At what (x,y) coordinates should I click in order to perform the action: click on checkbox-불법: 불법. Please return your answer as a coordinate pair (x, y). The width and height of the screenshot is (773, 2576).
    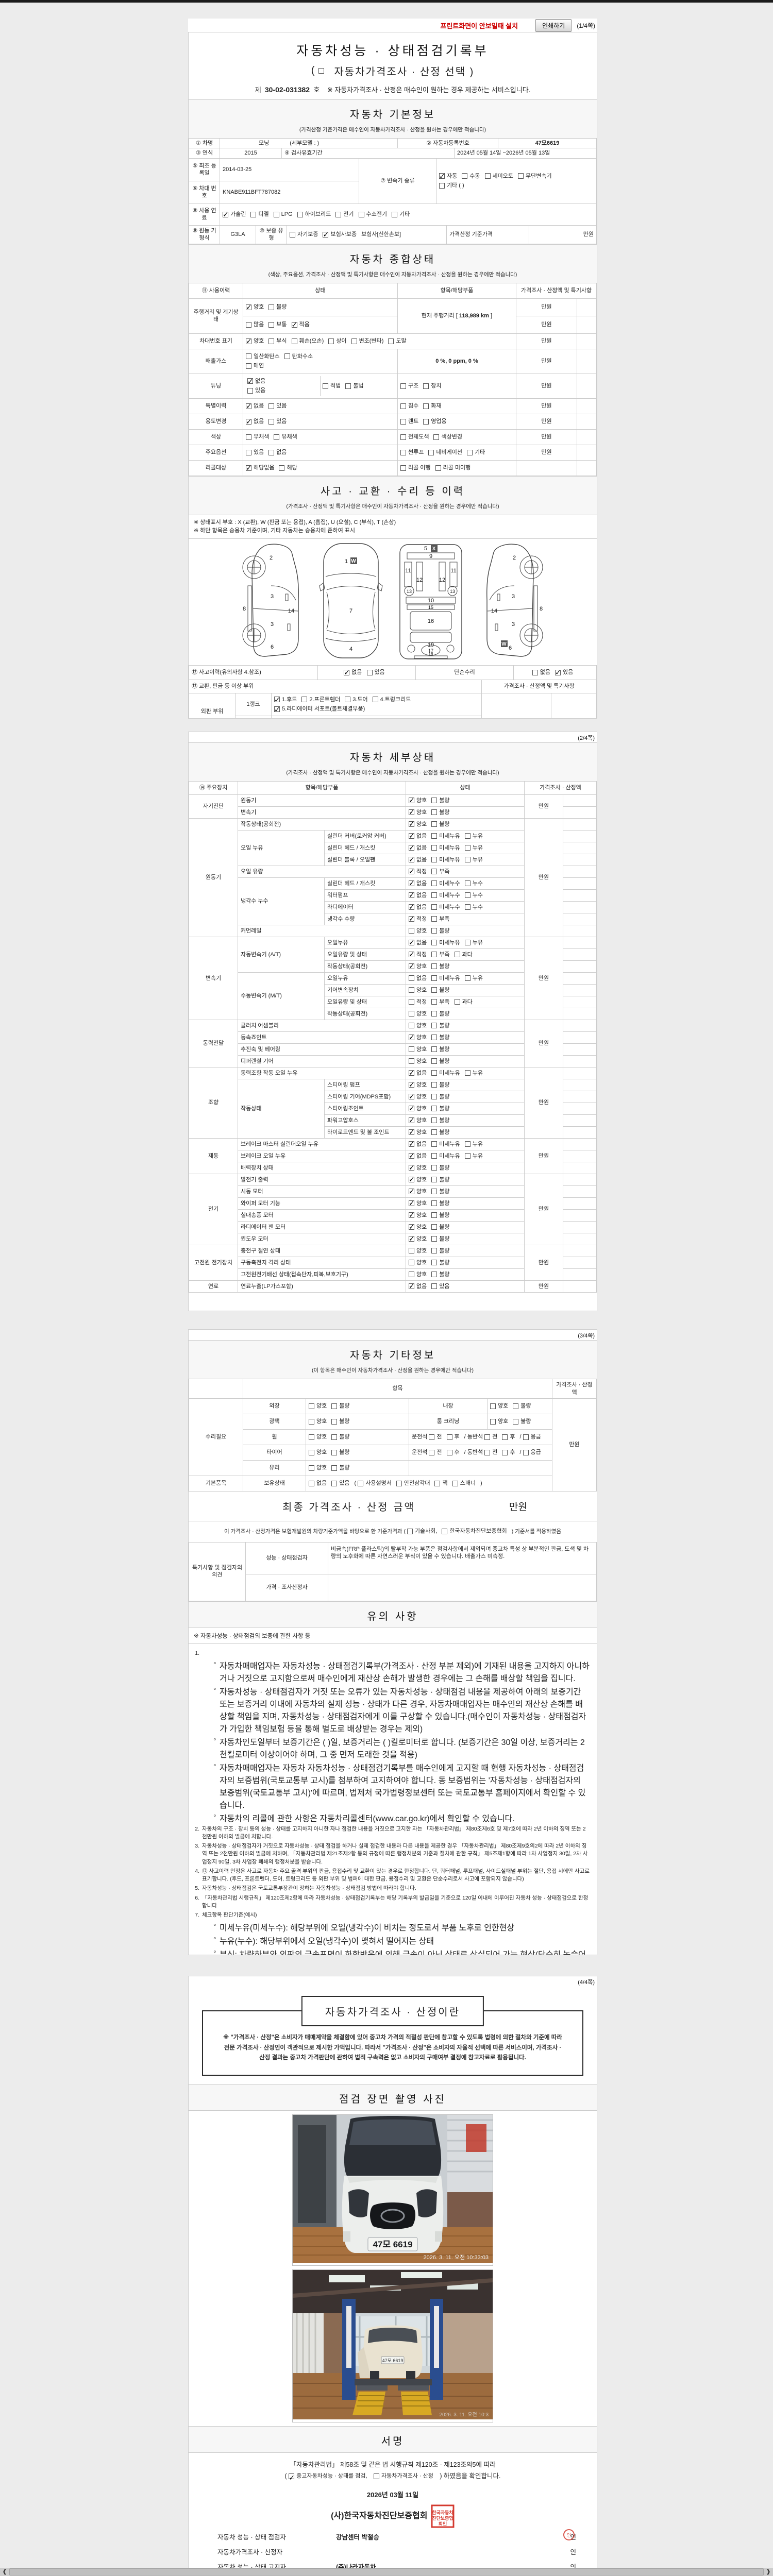
    Looking at the image, I should click on (354, 385).